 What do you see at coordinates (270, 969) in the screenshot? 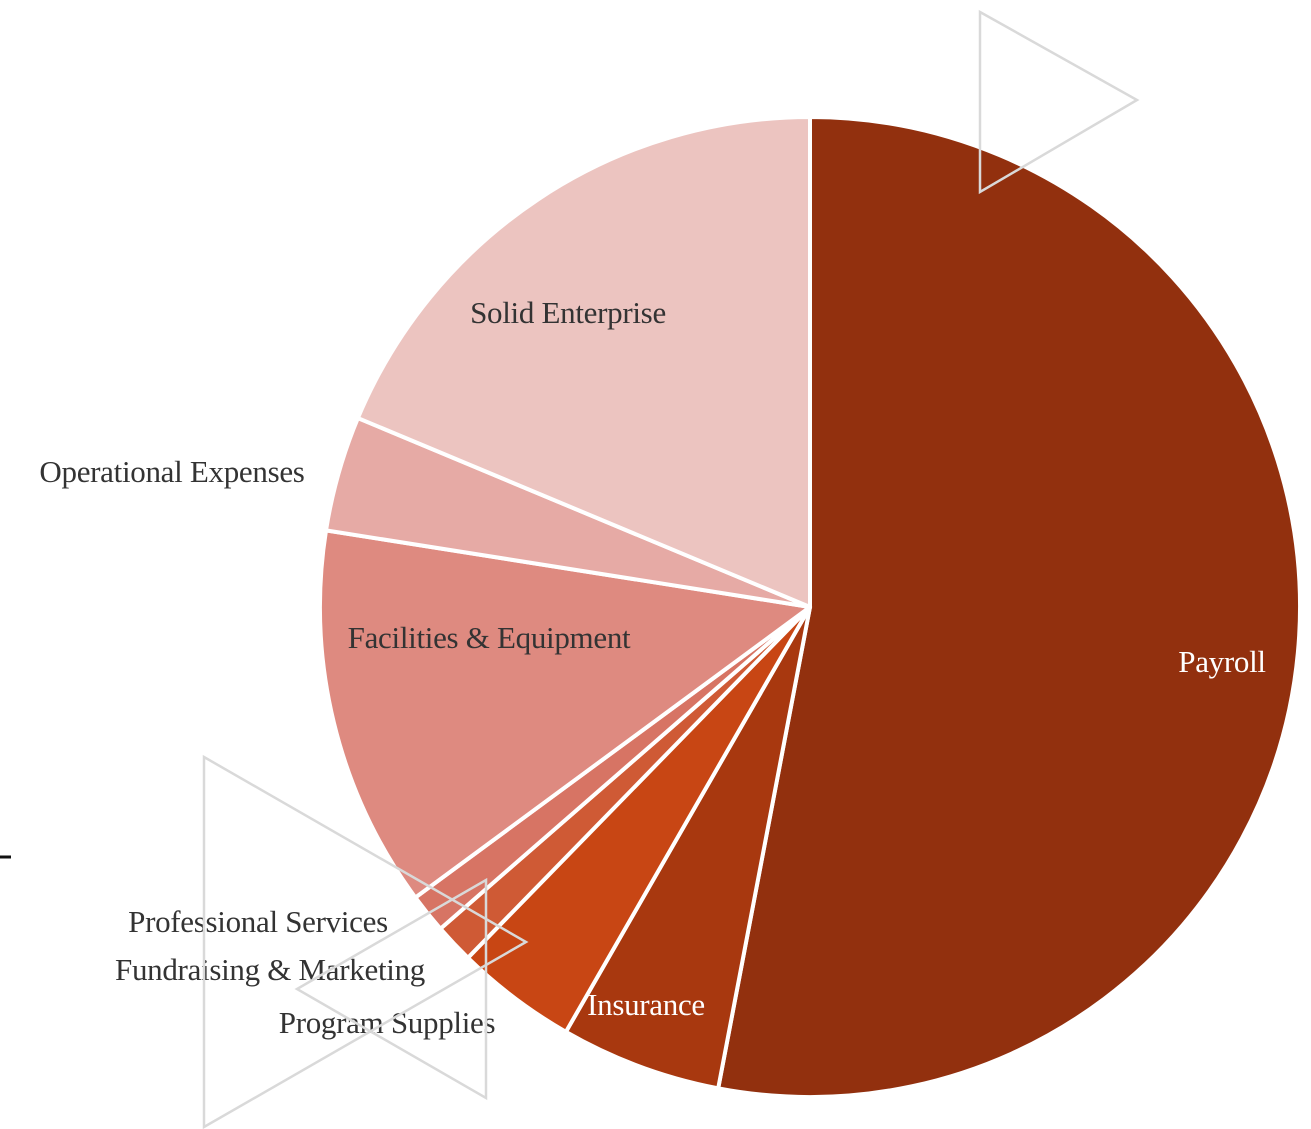
I see `slice-label-fundraising-and-marketing: Fundraising & Marketing` at bounding box center [270, 969].